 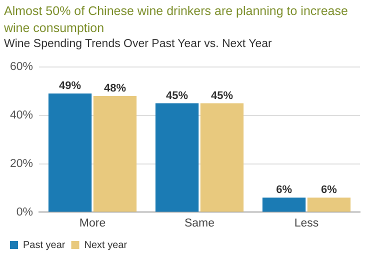 I want to click on legend-label: Past year, so click(x=44, y=245).